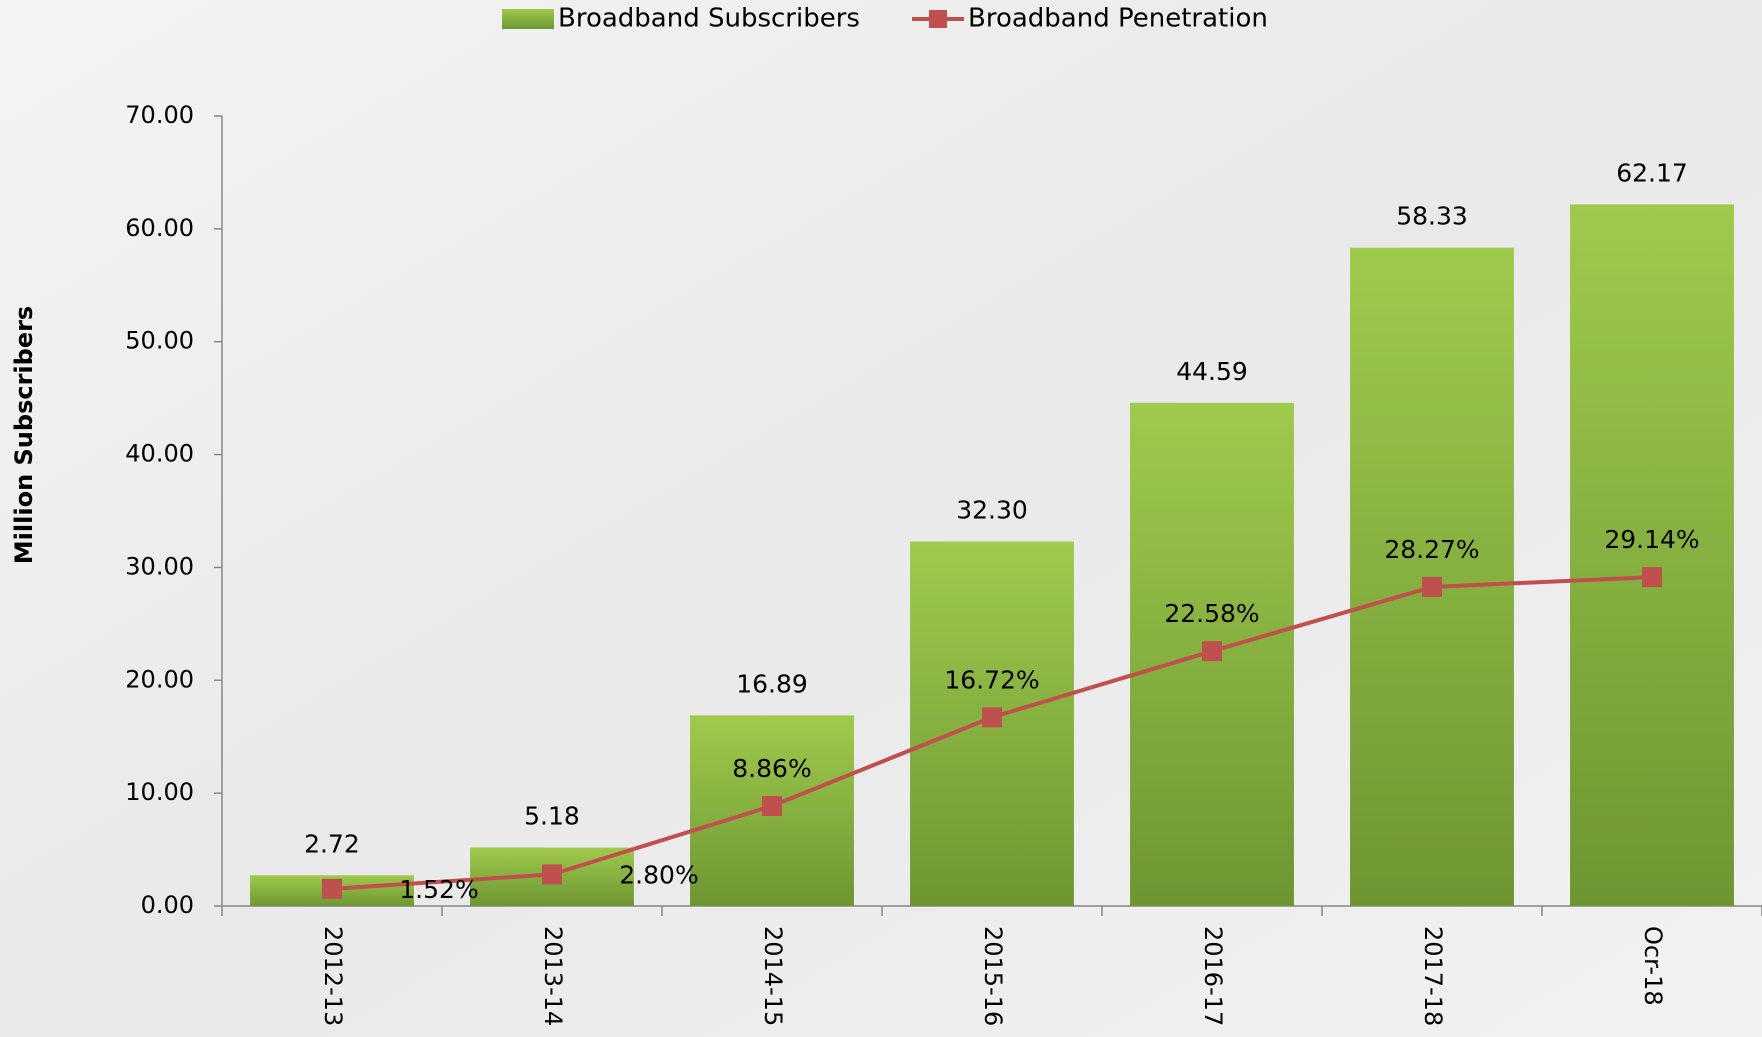  Describe the element at coordinates (992, 509) in the screenshot. I see `bar-value-label: 32.30` at that location.